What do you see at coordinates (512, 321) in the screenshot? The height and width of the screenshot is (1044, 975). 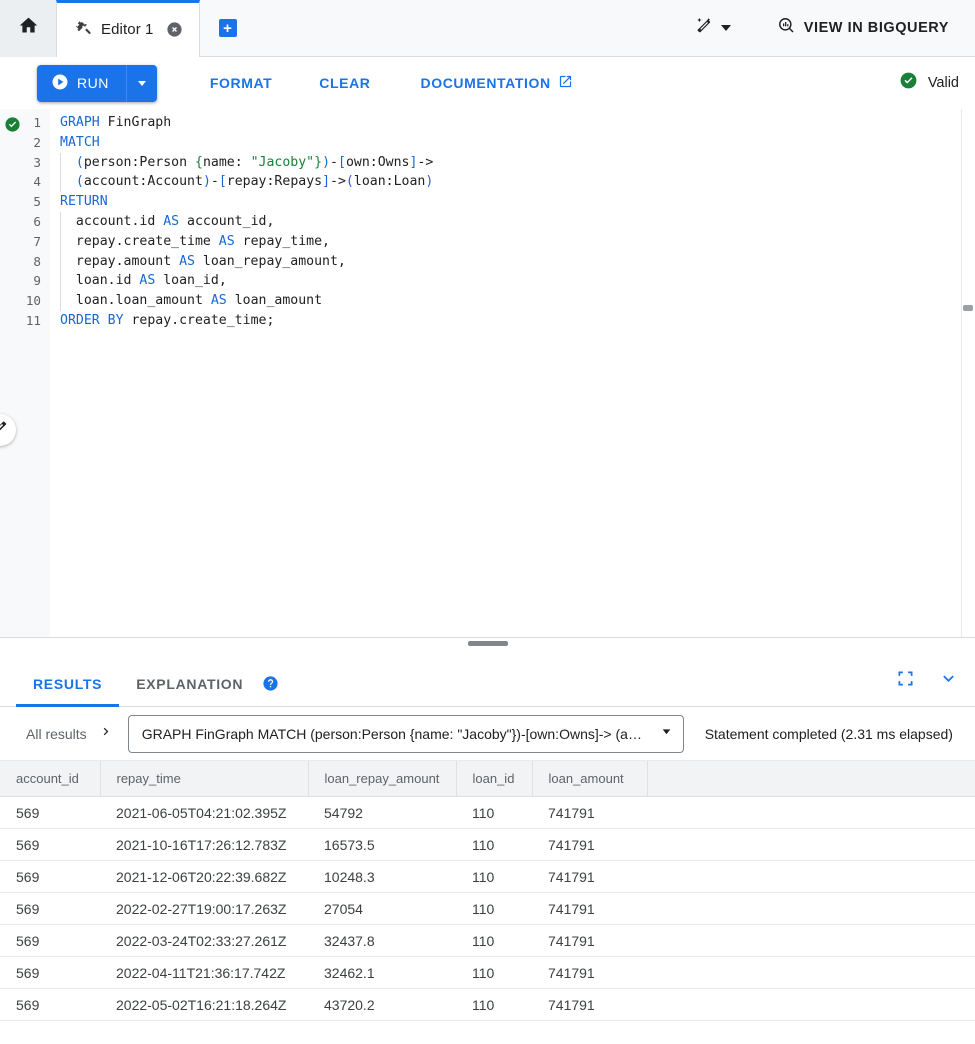 I see `code-line: ORDER BY repay.create_time;` at bounding box center [512, 321].